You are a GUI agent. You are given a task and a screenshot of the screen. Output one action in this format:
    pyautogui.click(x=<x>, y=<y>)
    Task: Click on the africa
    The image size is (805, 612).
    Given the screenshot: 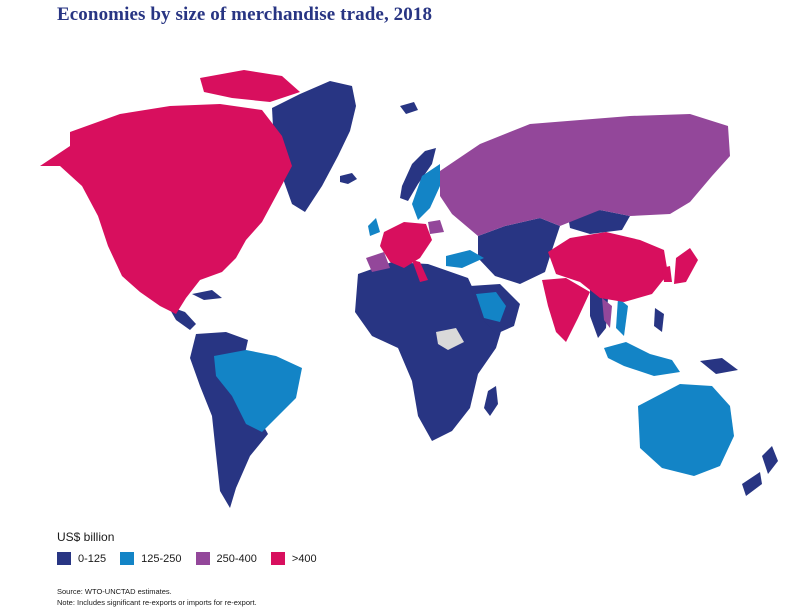 What is the action you would take?
    pyautogui.click(x=430, y=351)
    